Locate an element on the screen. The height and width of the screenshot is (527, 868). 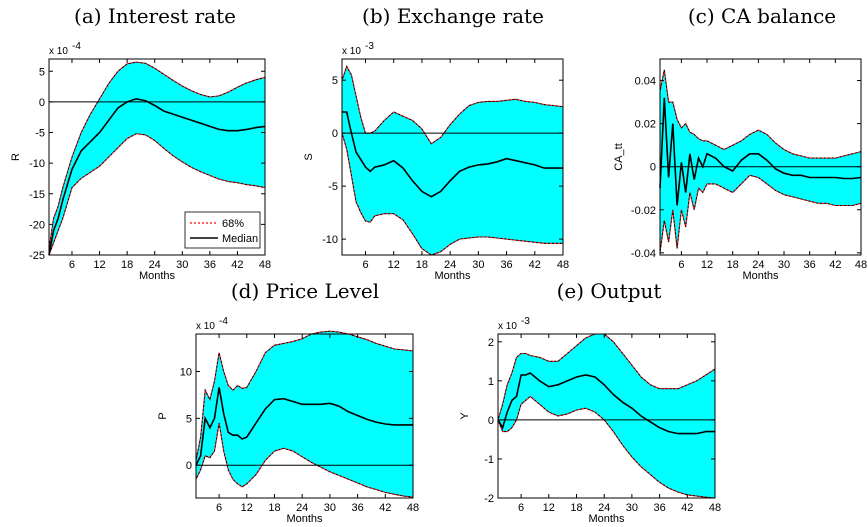
y-axis-label: CA_tt is located at coordinates (619, 157).